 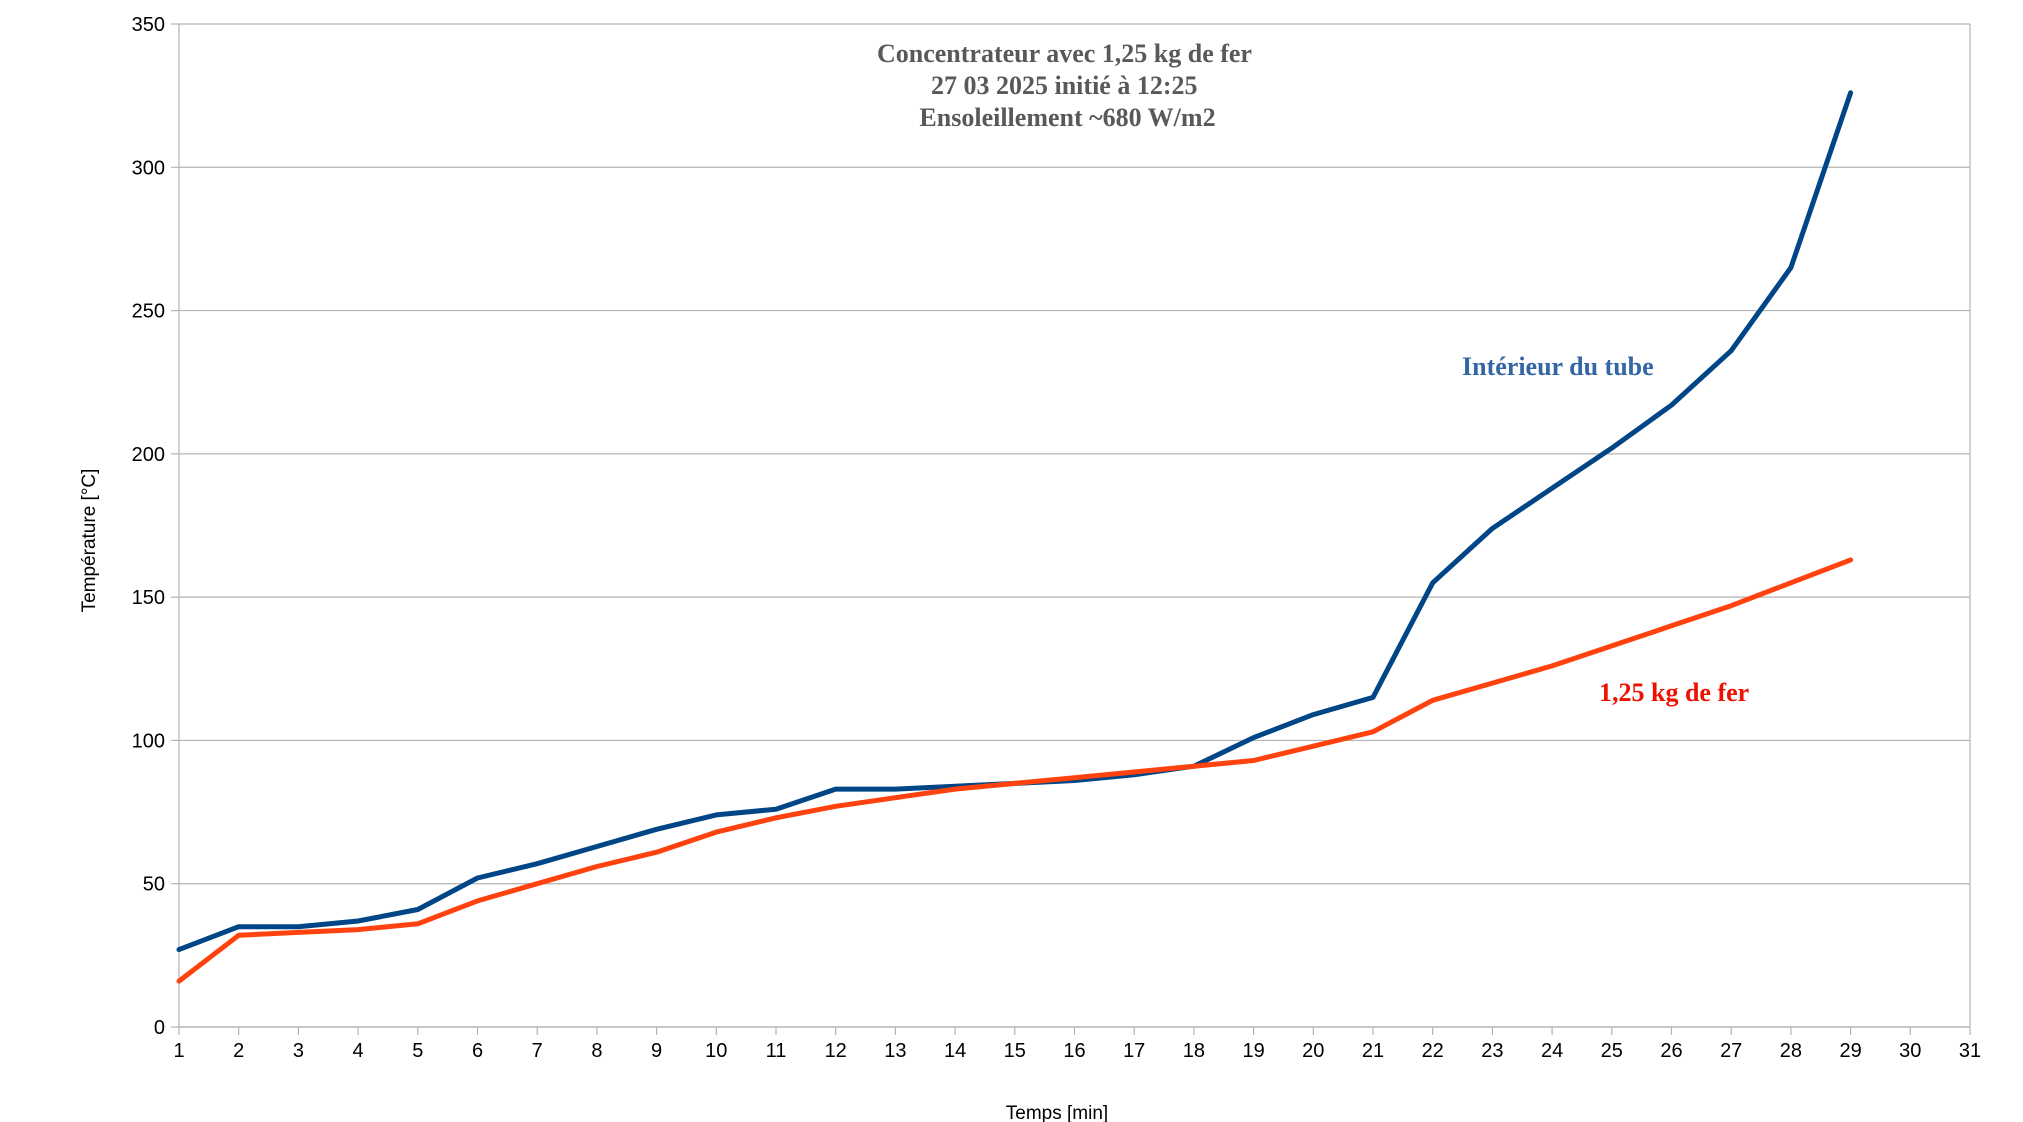 What do you see at coordinates (148, 168) in the screenshot?
I see `y-tick-label: 300` at bounding box center [148, 168].